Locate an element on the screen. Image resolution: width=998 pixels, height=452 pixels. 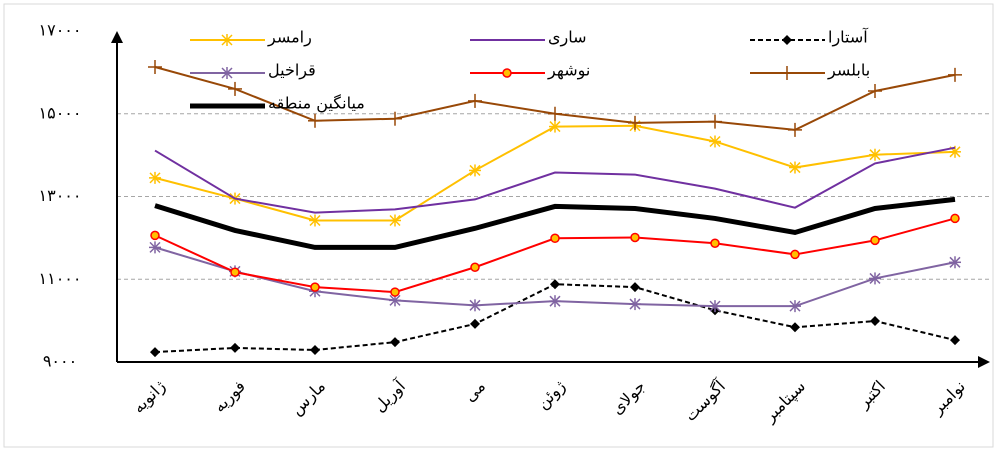
y-axis-arrow is located at coordinates (117, 37).